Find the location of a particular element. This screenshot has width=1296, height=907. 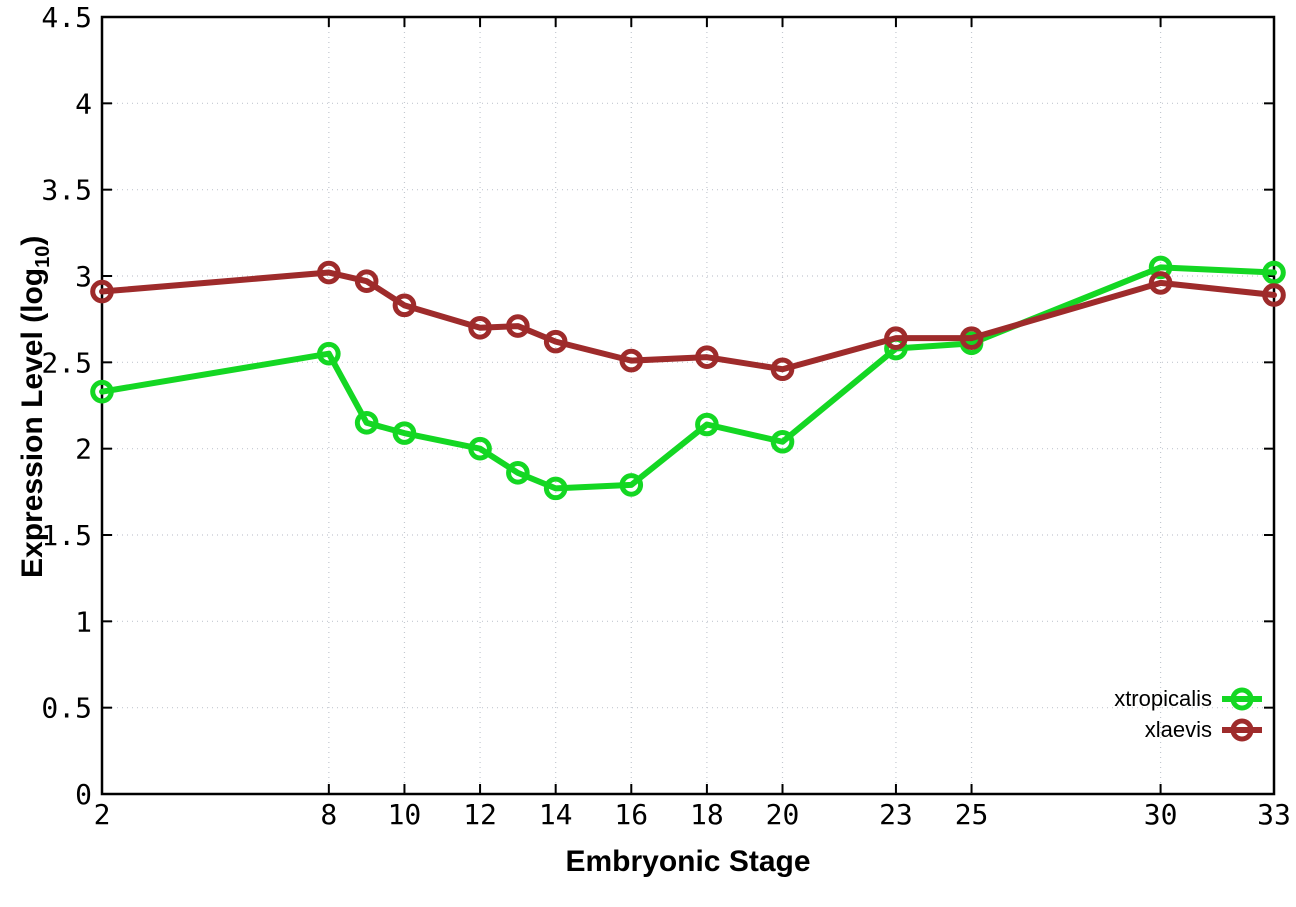

x-tick-label: 33 is located at coordinates (1274, 814).